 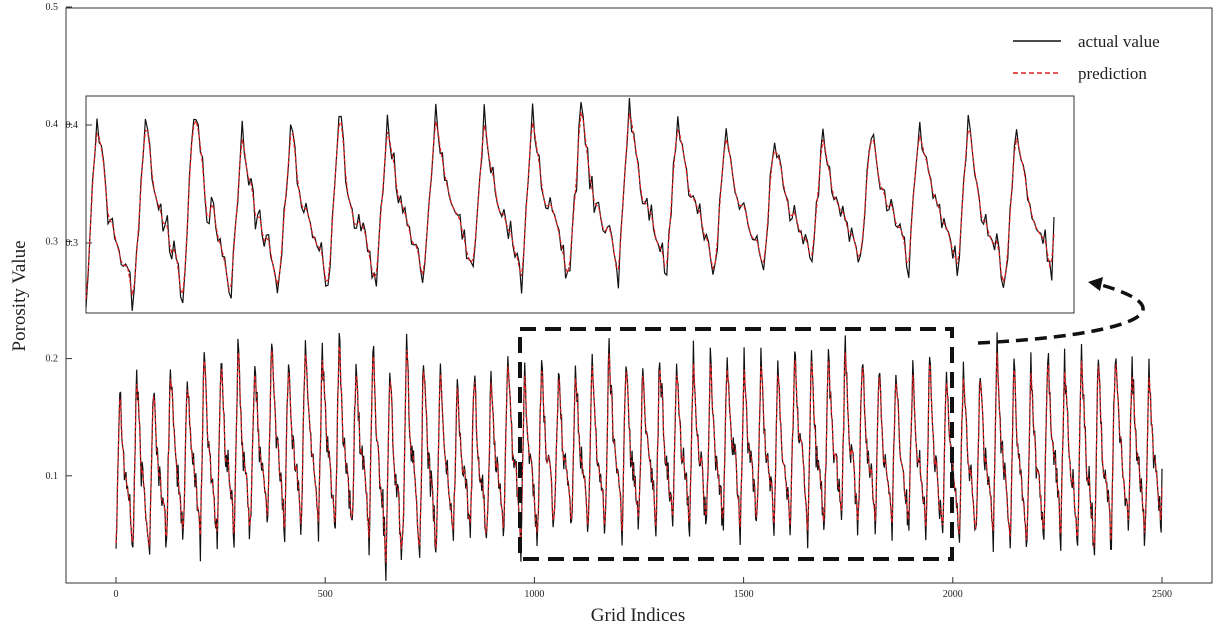 What do you see at coordinates (1095, 284) in the screenshot?
I see `zoom-arrow-head-icon` at bounding box center [1095, 284].